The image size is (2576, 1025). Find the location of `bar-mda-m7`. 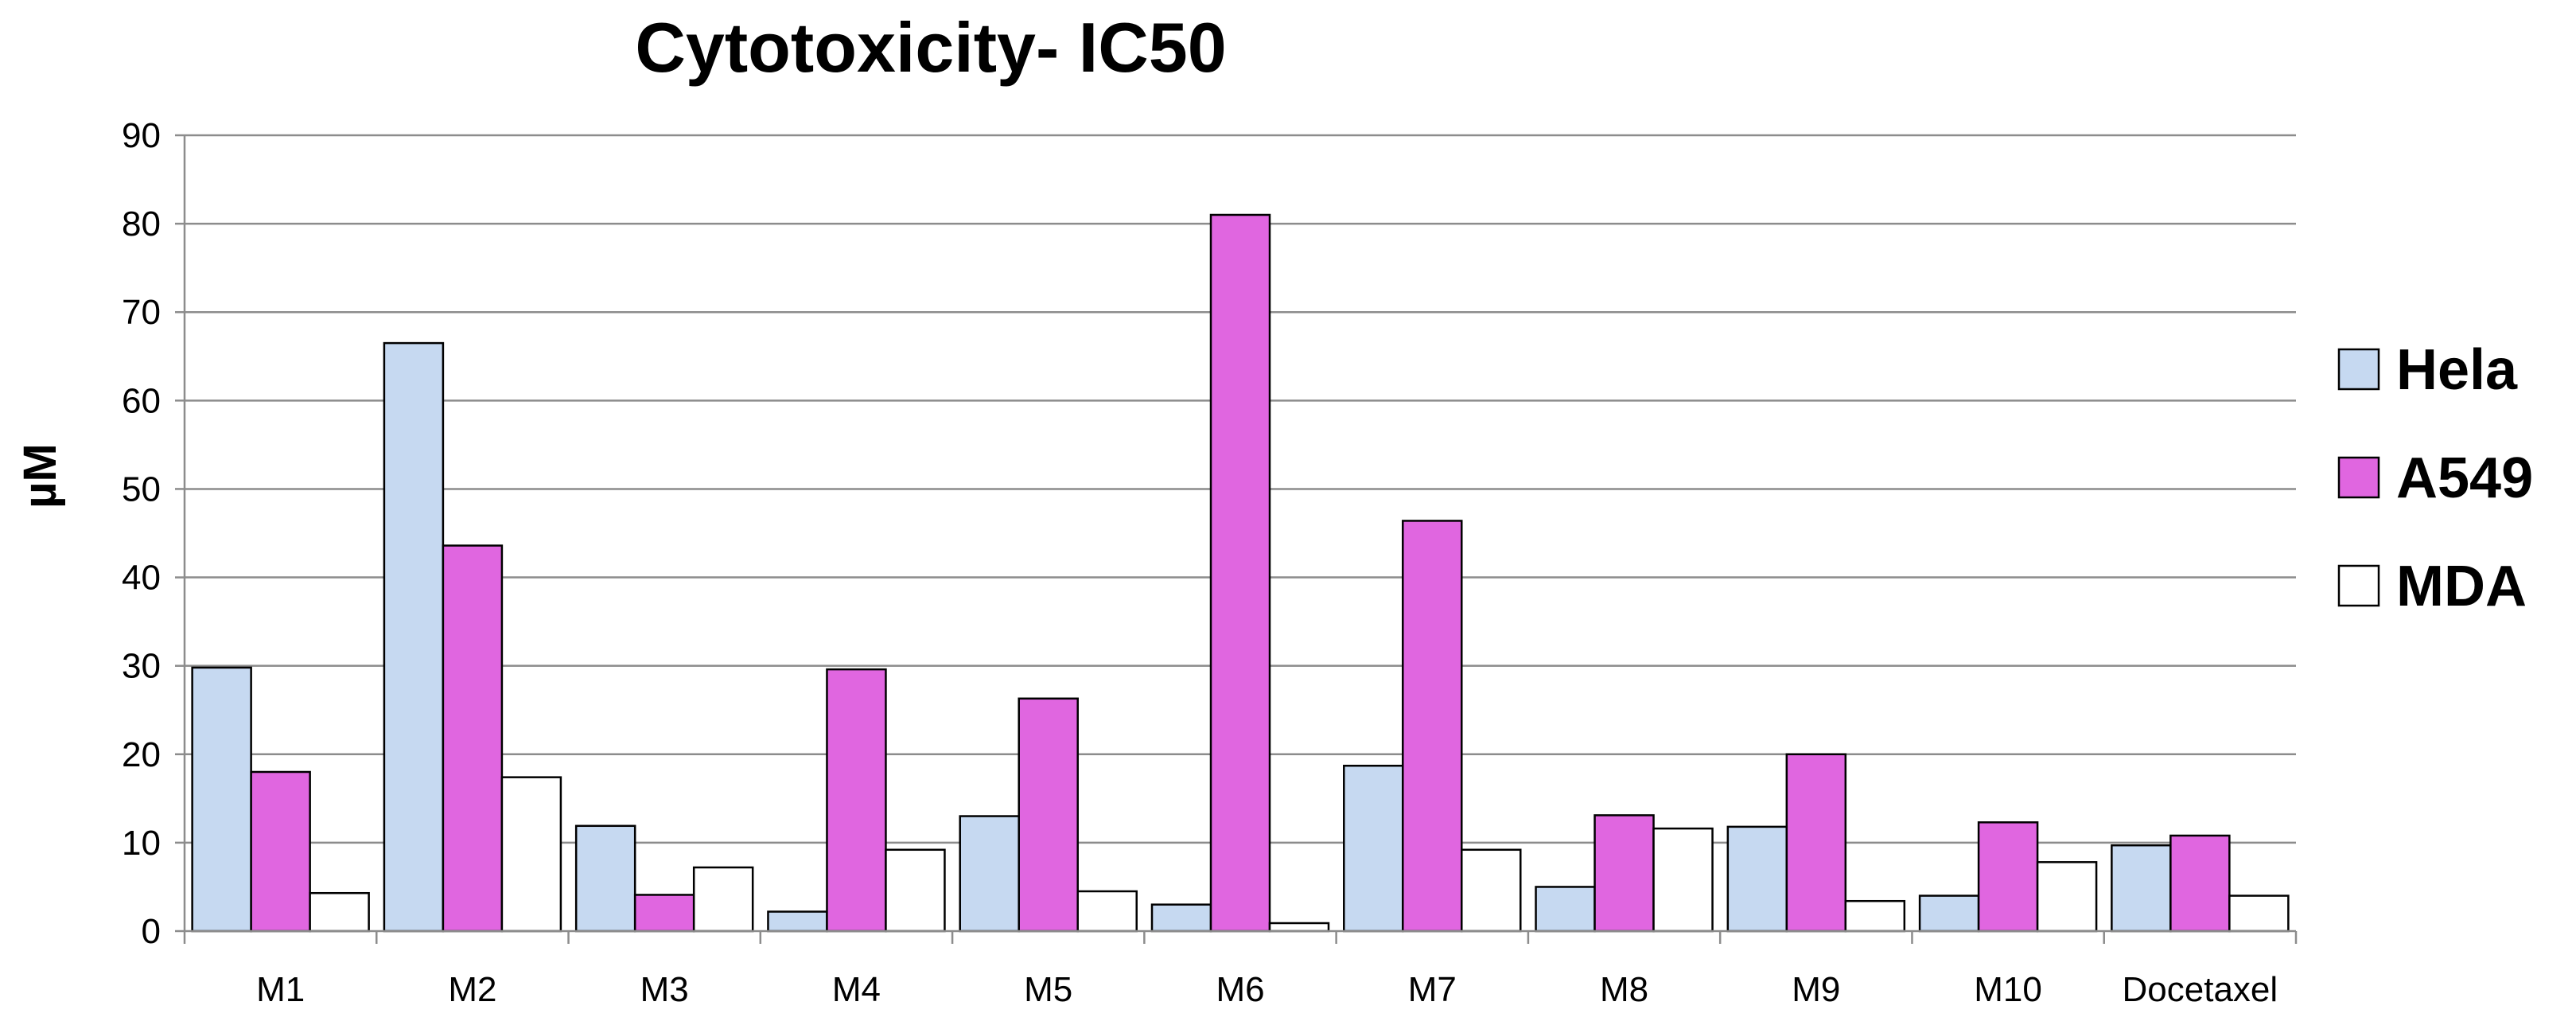

bar-mda-m7 is located at coordinates (1492, 891).